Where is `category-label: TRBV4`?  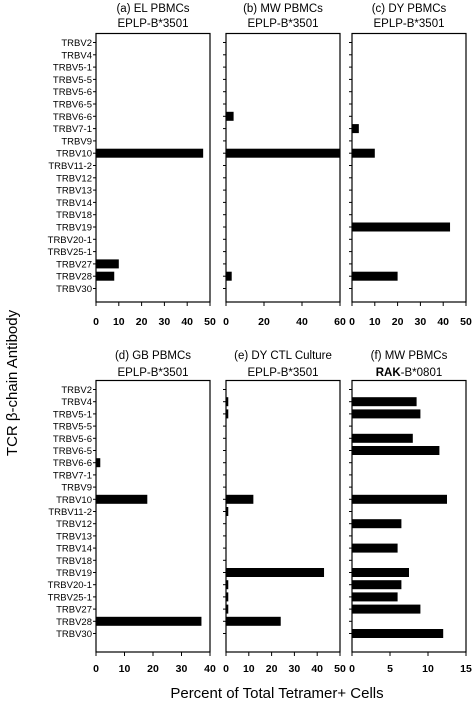 category-label: TRBV4 is located at coordinates (76, 55).